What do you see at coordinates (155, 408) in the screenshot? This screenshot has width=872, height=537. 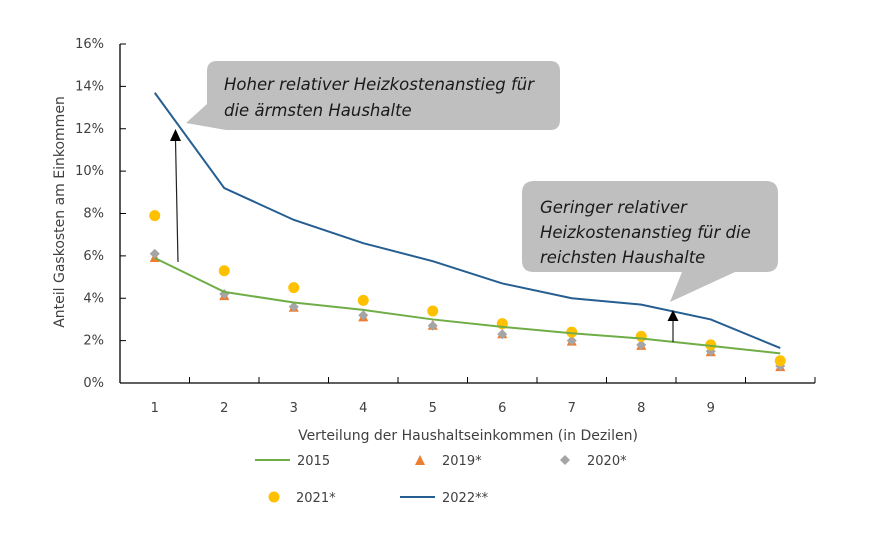 I see `x-tick-label: 1` at bounding box center [155, 408].